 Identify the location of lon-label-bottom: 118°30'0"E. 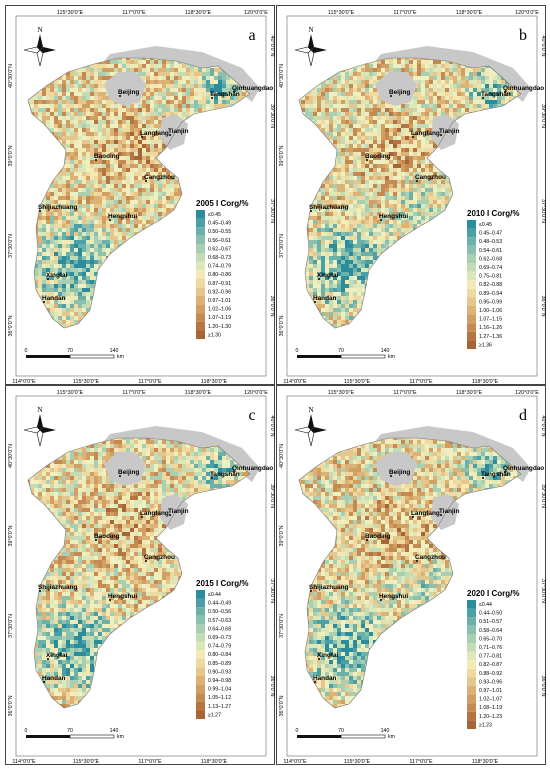
(485, 382).